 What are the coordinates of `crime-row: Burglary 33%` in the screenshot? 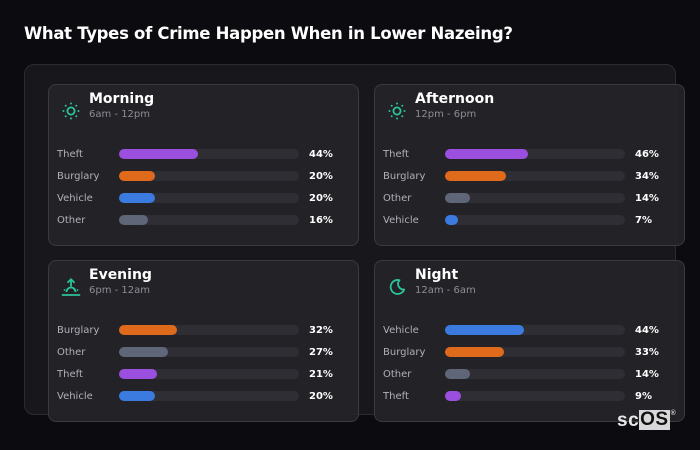 It's located at (533, 356).